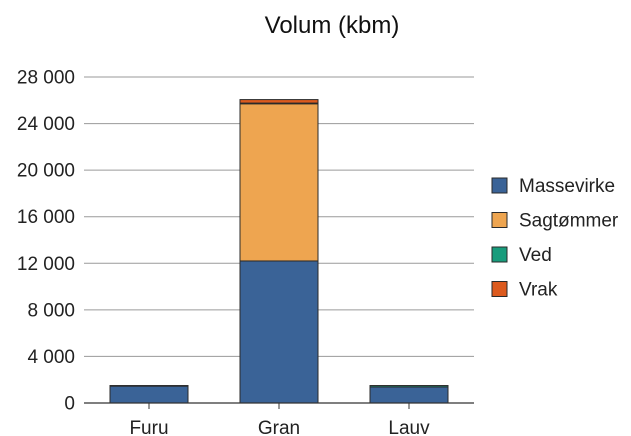 The width and height of the screenshot is (631, 436). What do you see at coordinates (499, 185) in the screenshot?
I see `legend-swatch-massevirke` at bounding box center [499, 185].